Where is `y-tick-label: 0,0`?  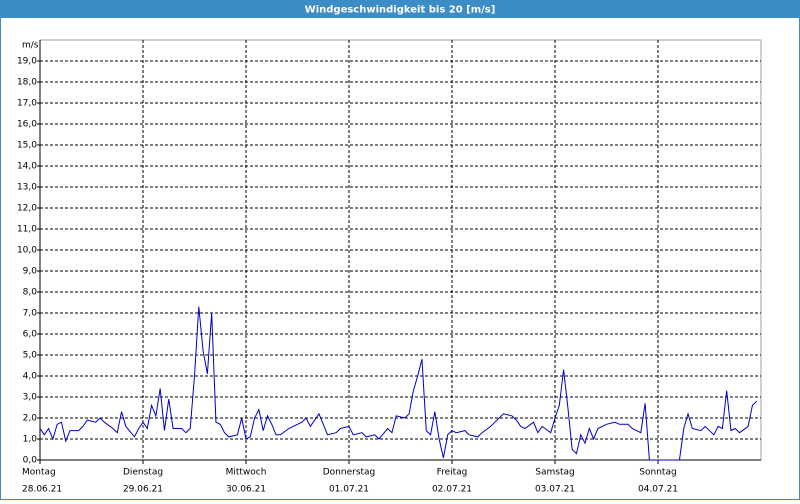 y-tick-label: 0,0 is located at coordinates (30, 461).